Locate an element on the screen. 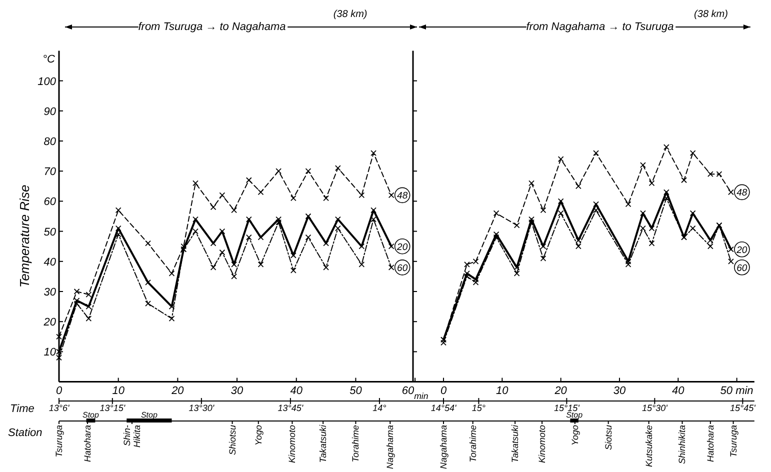  y-tick-label: 50 is located at coordinates (50, 232).